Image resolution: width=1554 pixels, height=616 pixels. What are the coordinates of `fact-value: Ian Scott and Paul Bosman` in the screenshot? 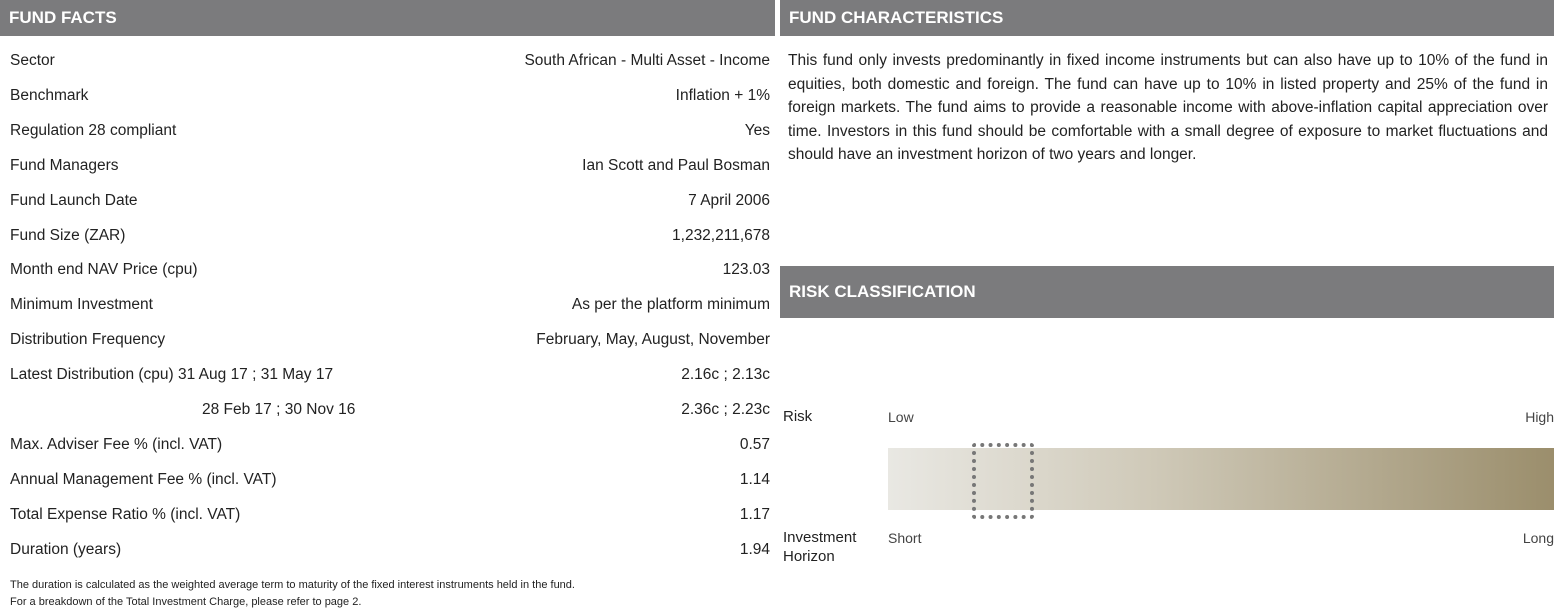 It's located at (676, 165).